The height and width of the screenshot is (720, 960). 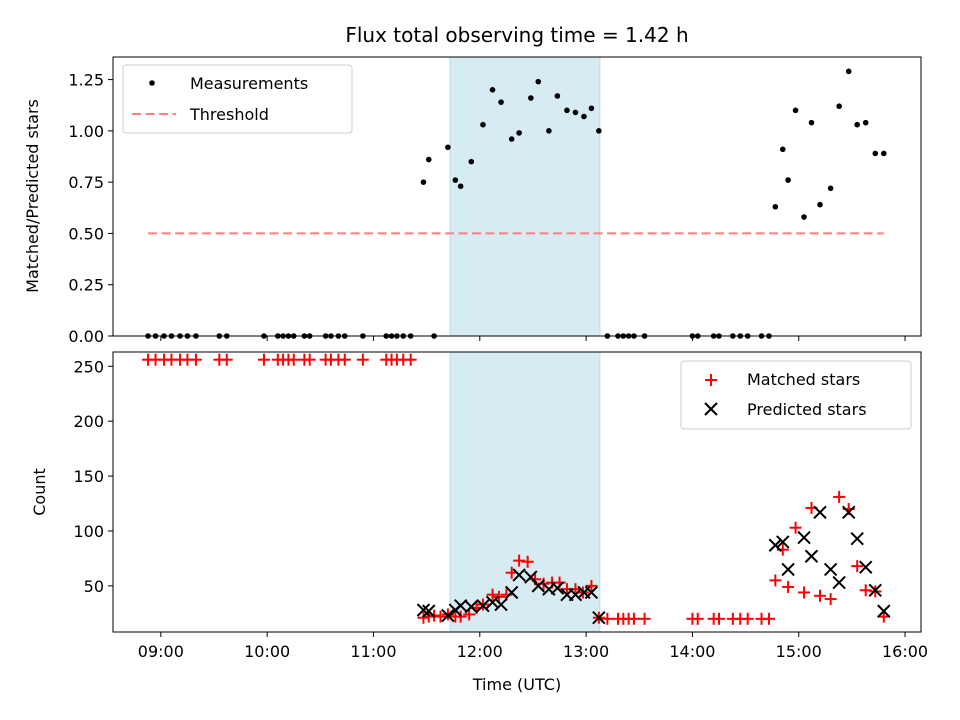 What do you see at coordinates (88, 476) in the screenshot?
I see `bottom-ytick-label: 150` at bounding box center [88, 476].